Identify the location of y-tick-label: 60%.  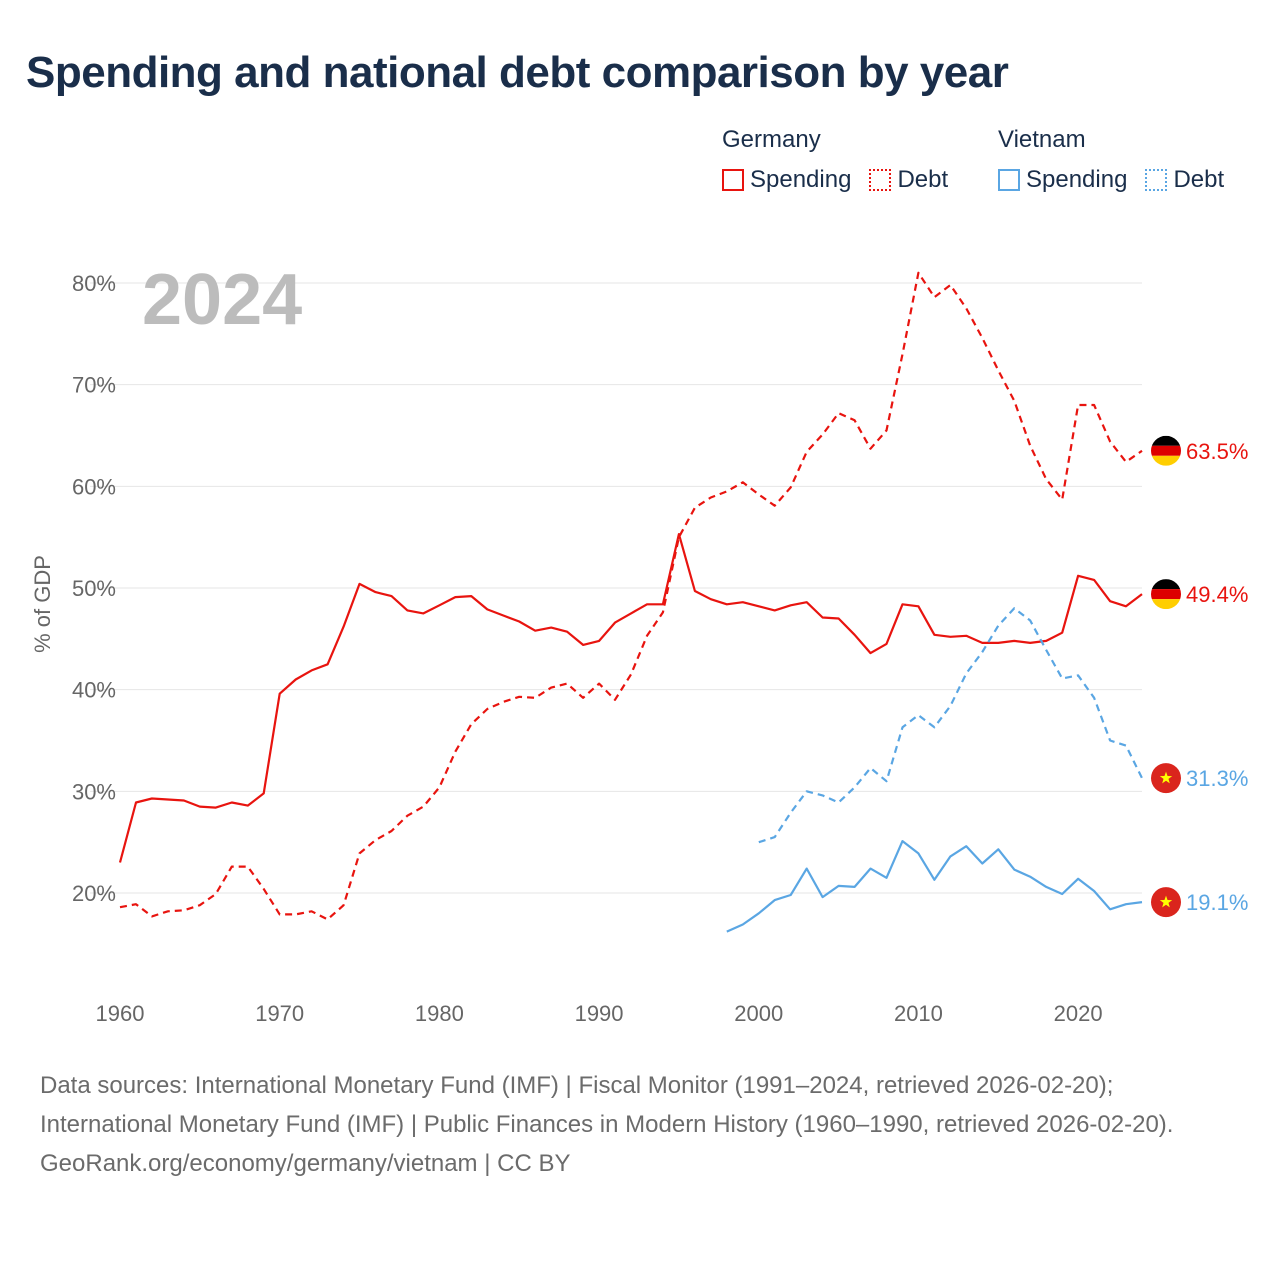
(94, 486).